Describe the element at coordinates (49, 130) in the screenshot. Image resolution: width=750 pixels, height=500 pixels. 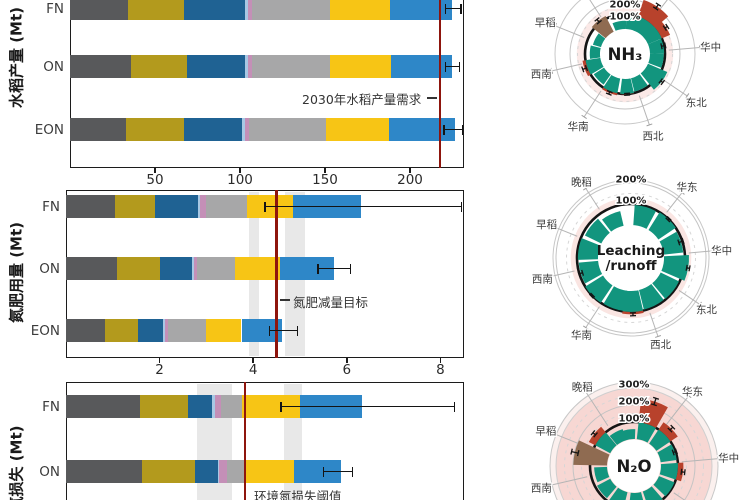
I see `category-label-rice-yield-EON: EON` at that location.